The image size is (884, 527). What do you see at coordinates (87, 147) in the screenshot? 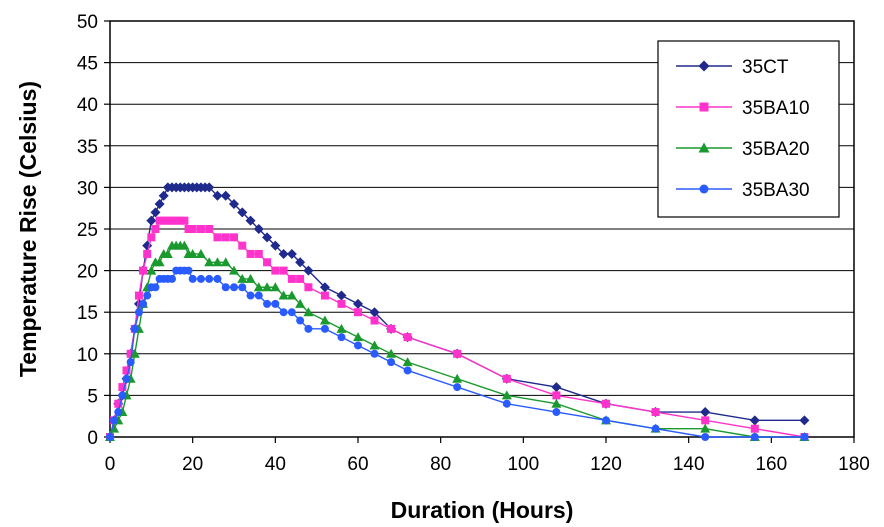
I see `y-tick-label: 35` at bounding box center [87, 147].